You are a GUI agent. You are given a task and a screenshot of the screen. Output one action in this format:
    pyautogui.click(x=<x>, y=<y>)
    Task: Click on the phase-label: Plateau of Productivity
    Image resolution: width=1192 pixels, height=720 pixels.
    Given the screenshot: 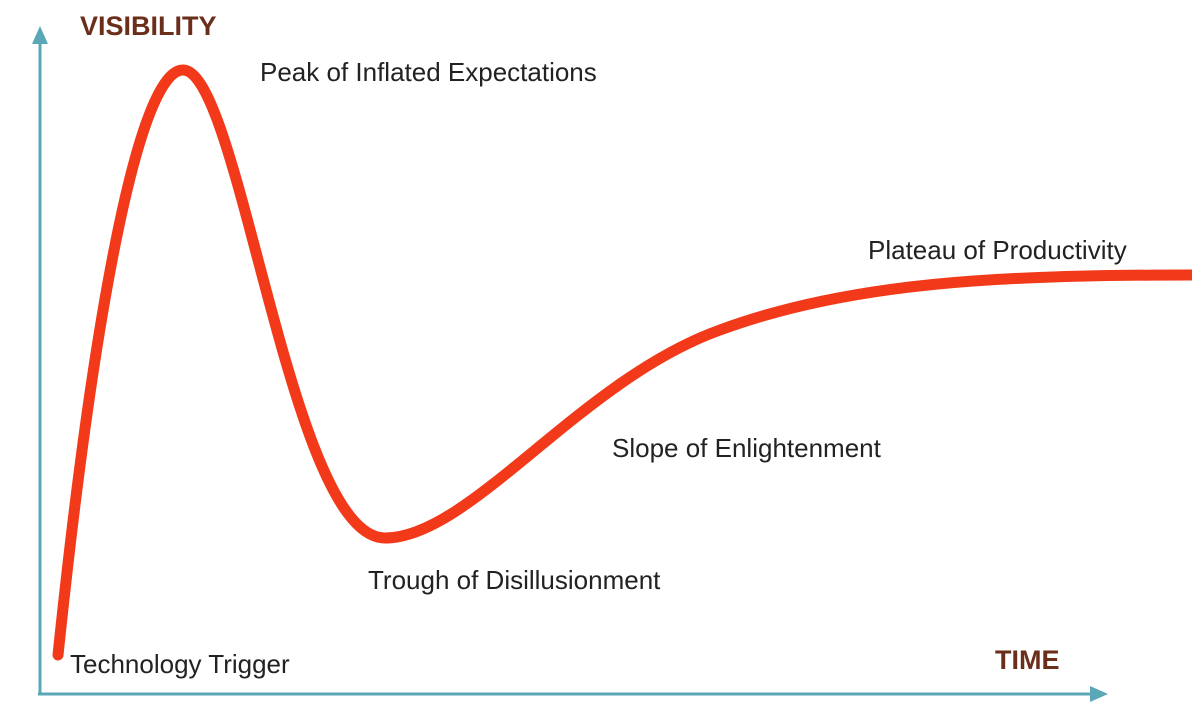 What is the action you would take?
    pyautogui.click(x=997, y=250)
    